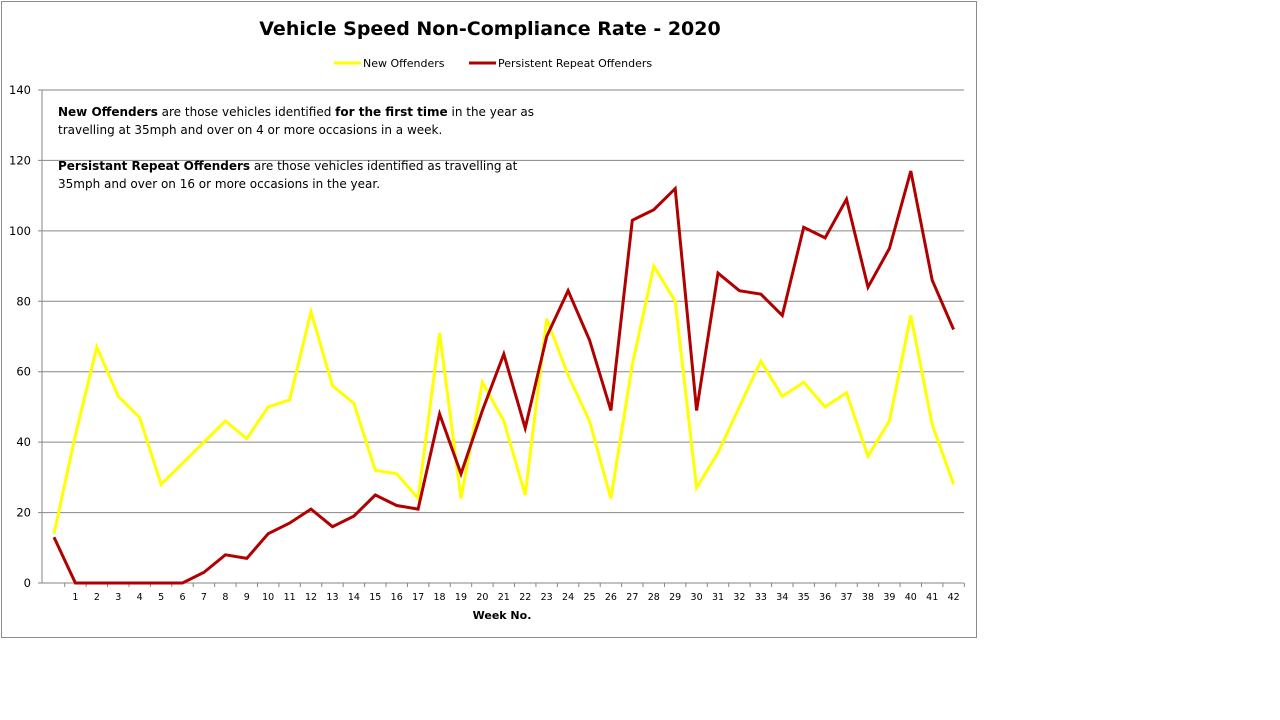 This screenshot has width=1280, height=720. Describe the element at coordinates (23, 513) in the screenshot. I see `y-tick-label: 20` at that location.